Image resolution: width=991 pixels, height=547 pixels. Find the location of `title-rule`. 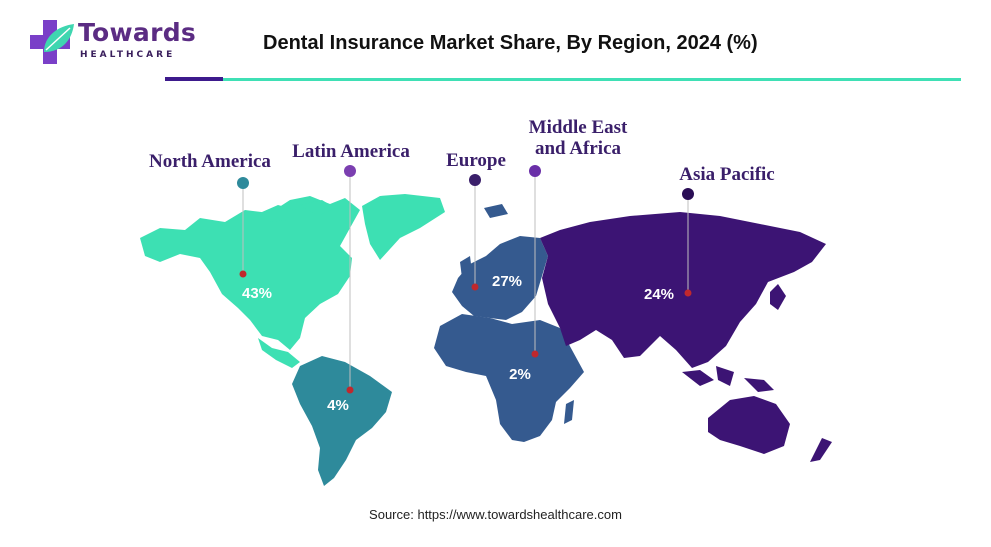

title-rule is located at coordinates (592, 79).